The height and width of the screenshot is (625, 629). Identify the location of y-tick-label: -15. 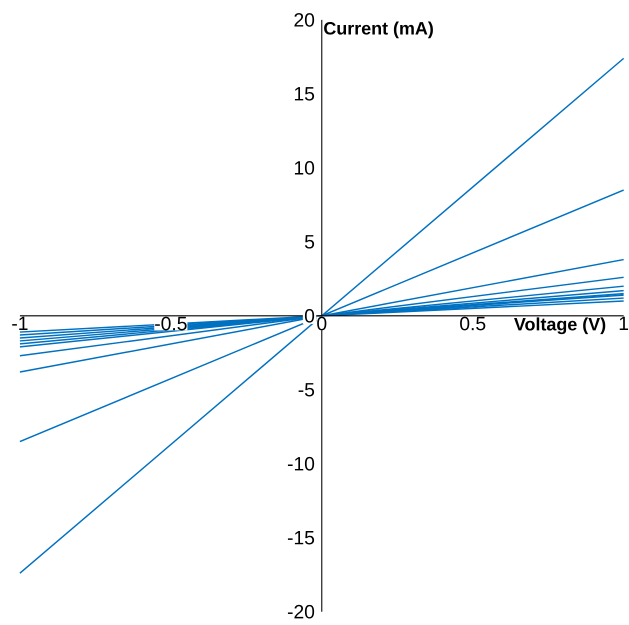
(301, 538).